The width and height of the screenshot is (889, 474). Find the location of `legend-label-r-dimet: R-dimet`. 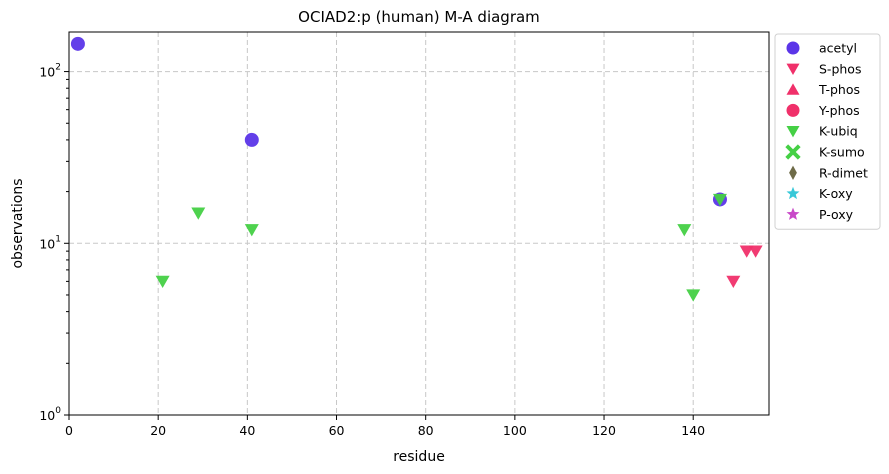

legend-label-r-dimet: R-dimet is located at coordinates (843, 172).